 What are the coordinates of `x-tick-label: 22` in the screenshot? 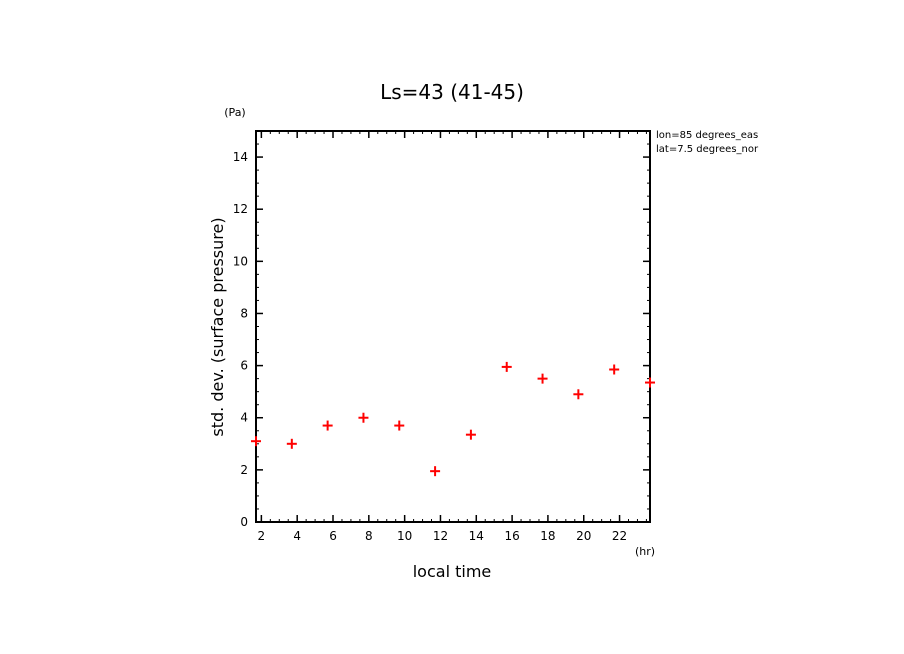 It's located at (619, 536).